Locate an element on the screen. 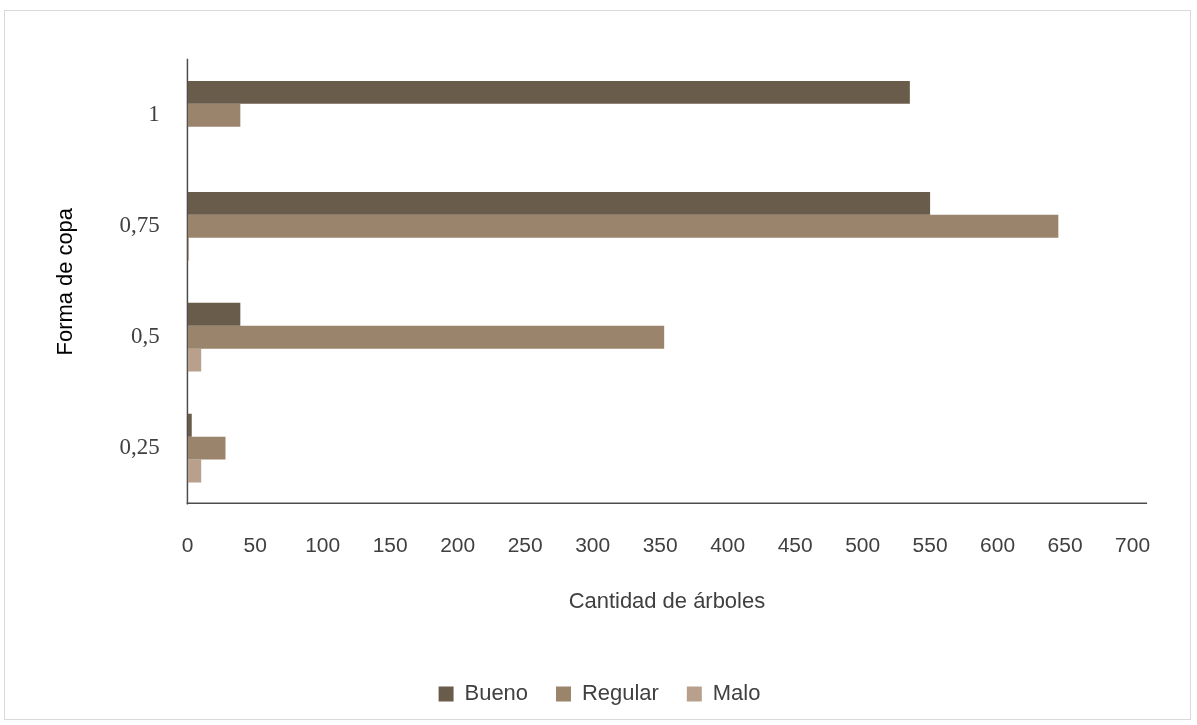  legend-label: Regular is located at coordinates (620, 693).